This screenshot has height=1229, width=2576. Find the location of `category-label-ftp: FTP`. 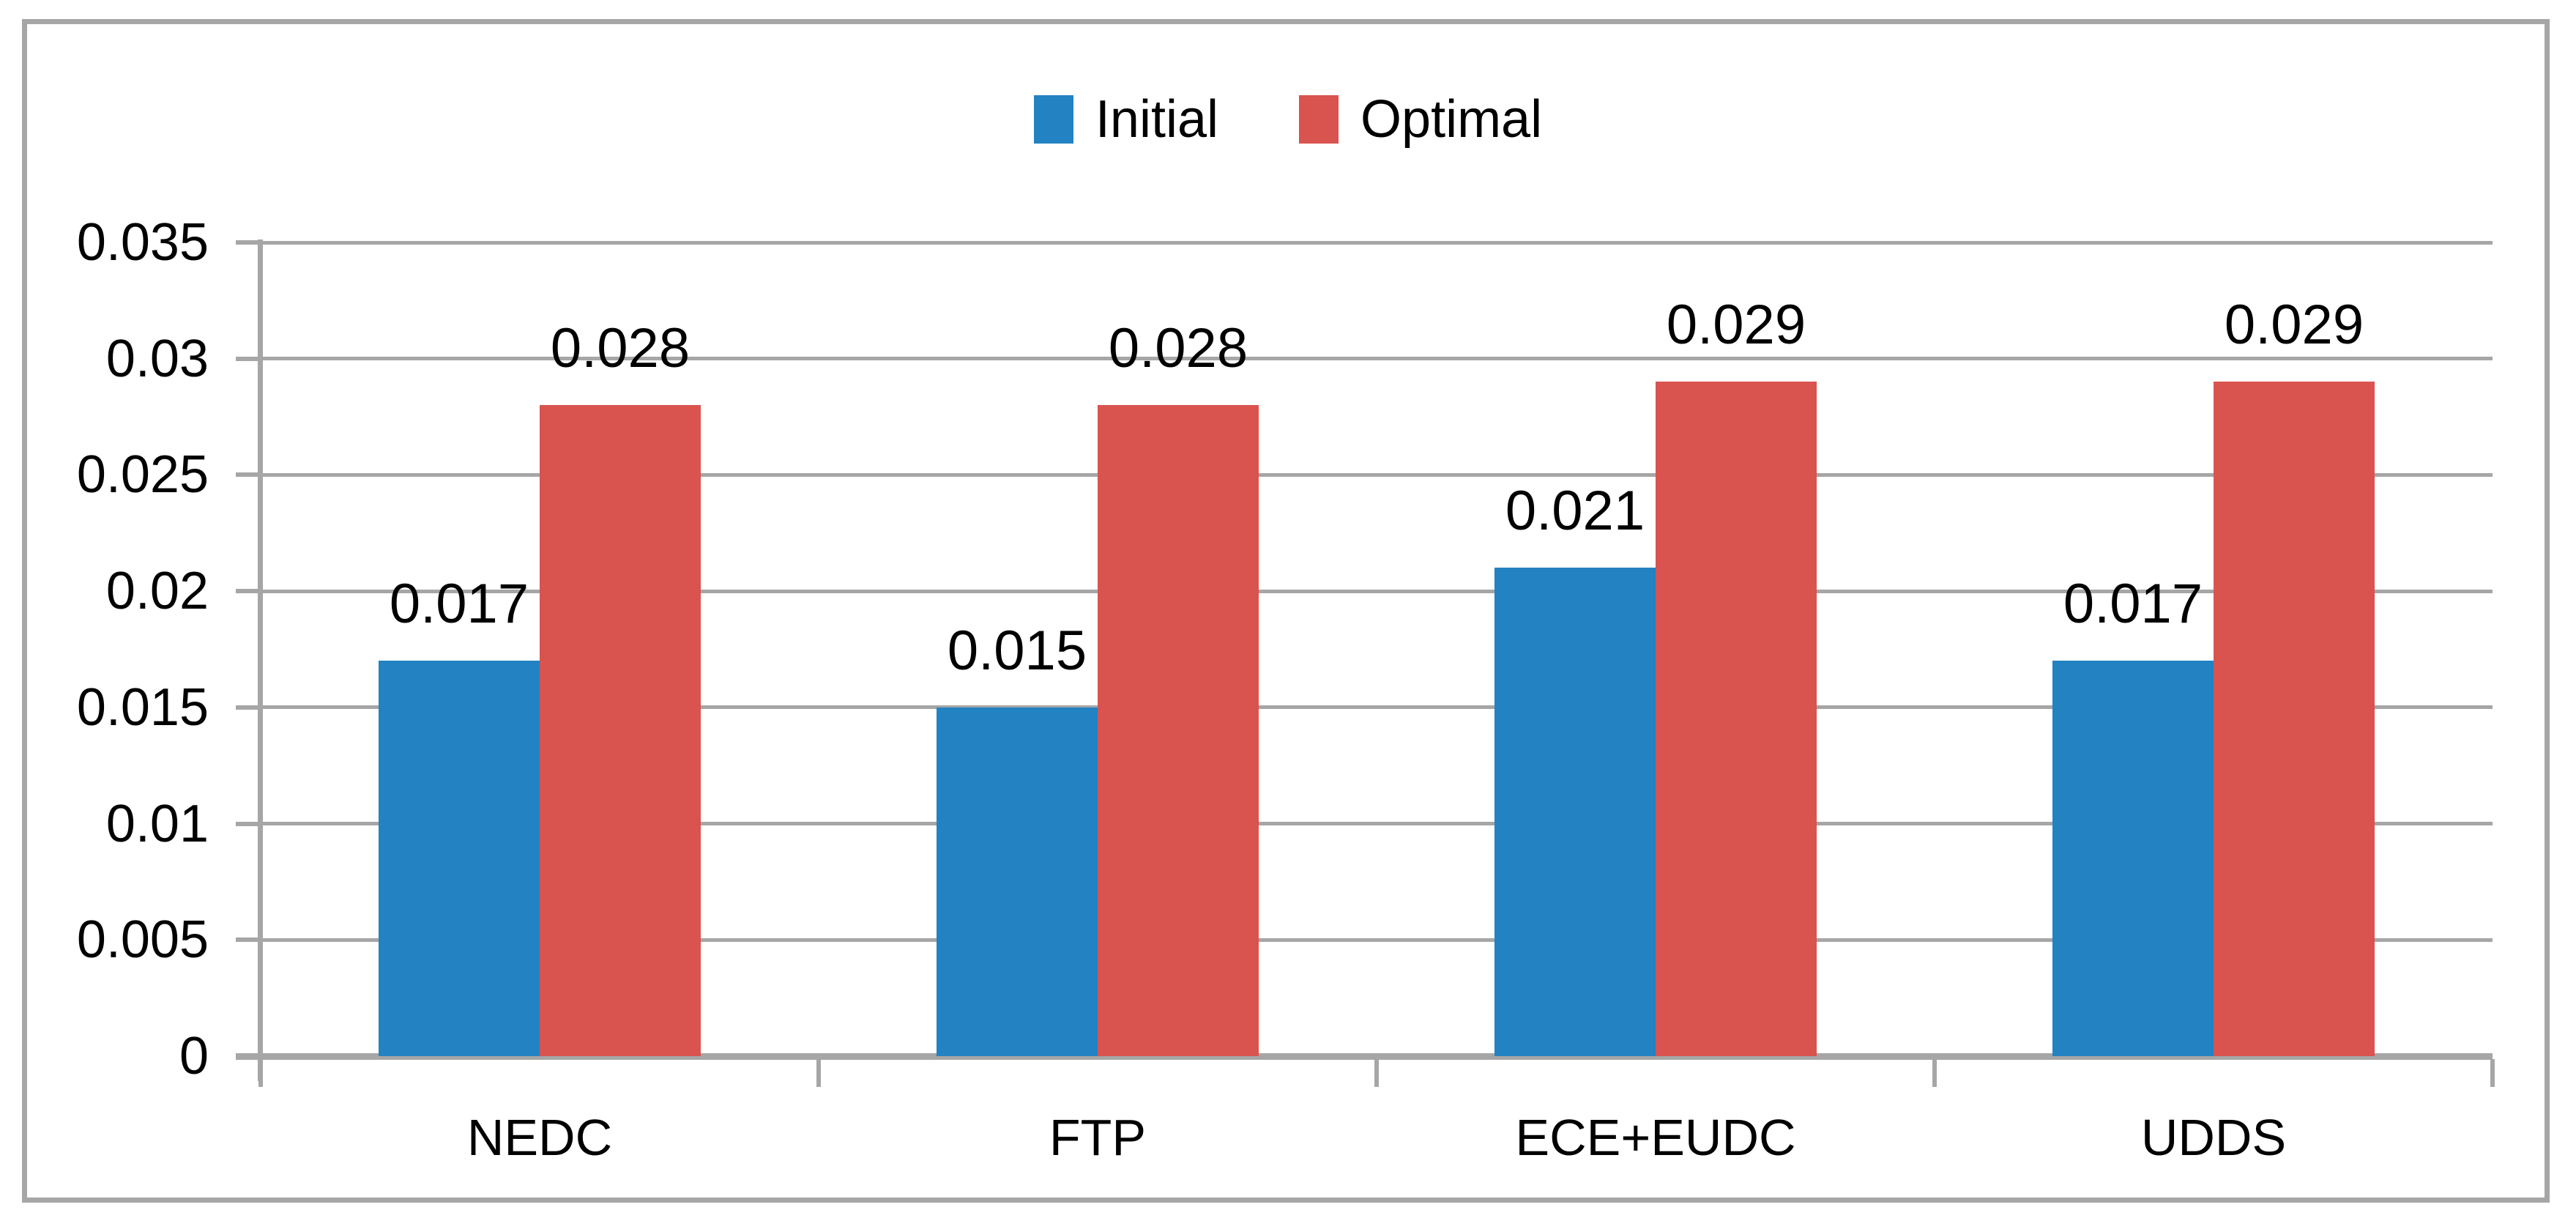

category-label-ftp: FTP is located at coordinates (1098, 1137).